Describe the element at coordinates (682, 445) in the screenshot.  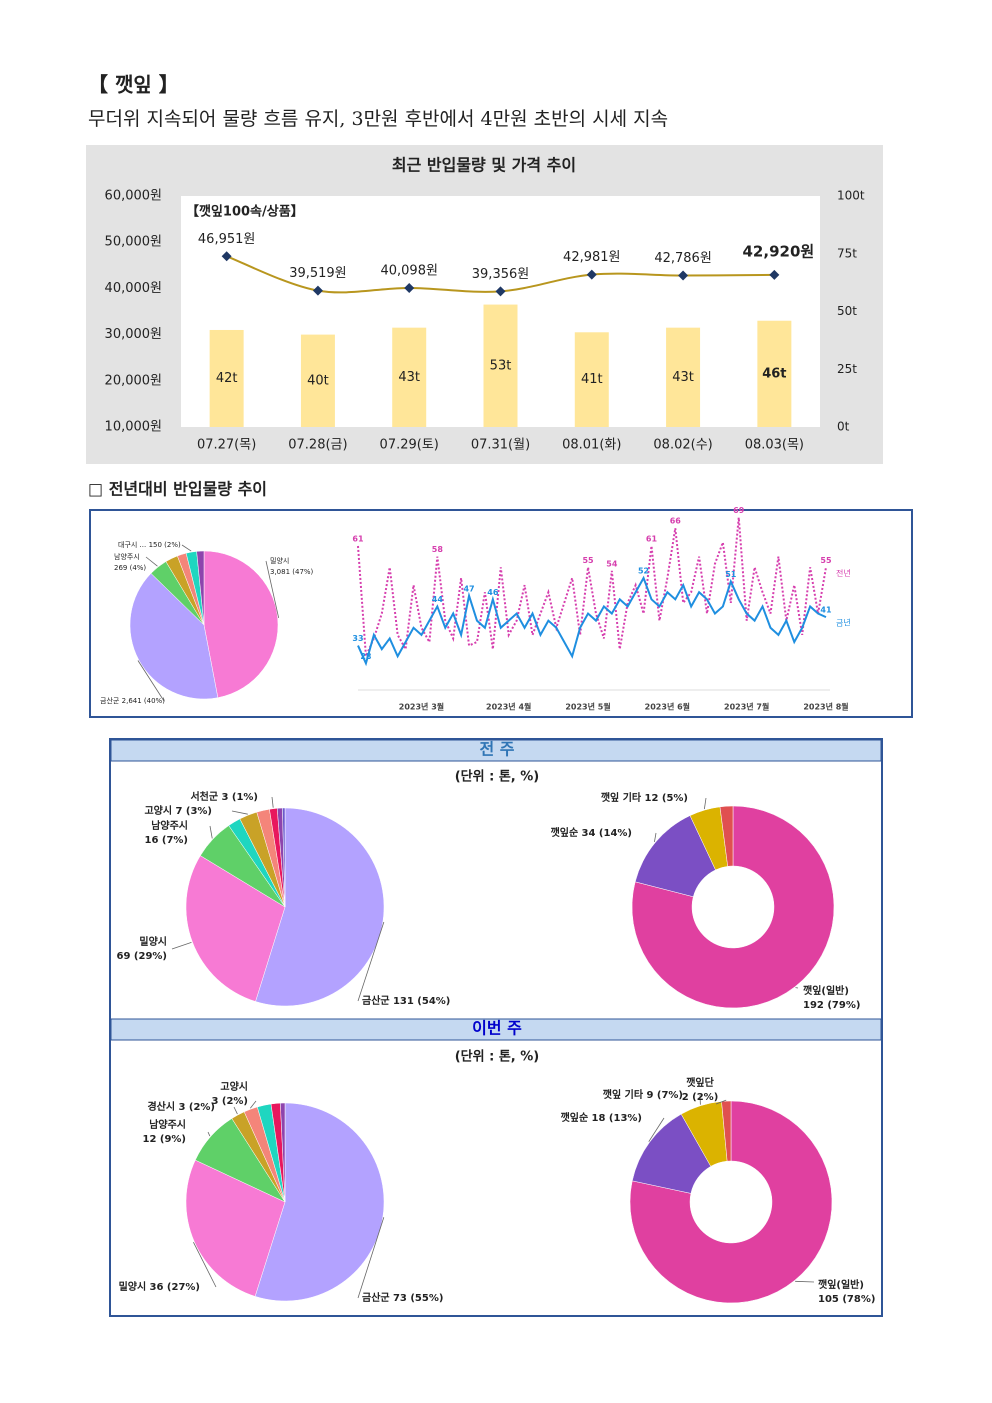
I see `x-tick-label: 08.02(수)` at that location.